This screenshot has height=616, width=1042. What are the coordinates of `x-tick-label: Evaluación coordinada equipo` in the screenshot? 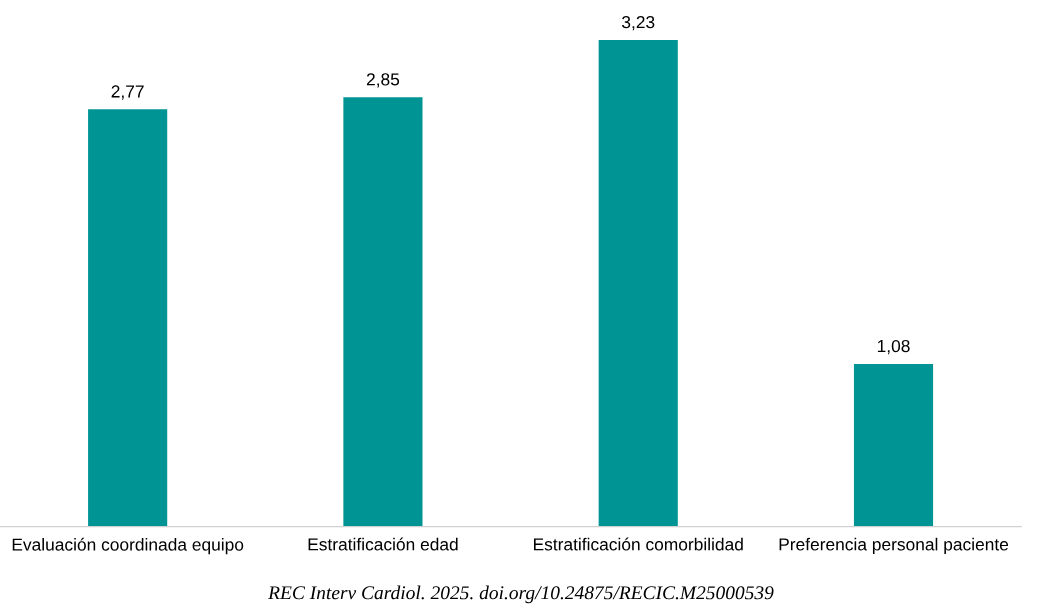 It's located at (128, 546).